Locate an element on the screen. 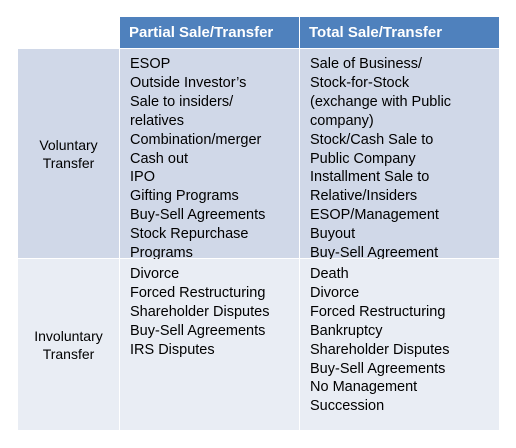 Image resolution: width=516 pixels, height=448 pixels. list-item: Sale of Business/ is located at coordinates (366, 64).